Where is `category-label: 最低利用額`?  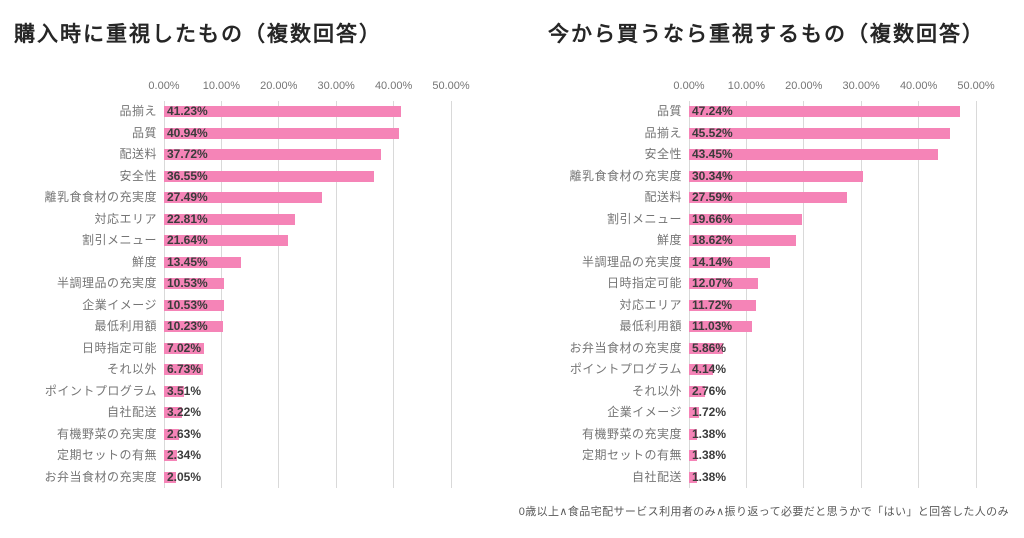
category-label: 最低利用額 is located at coordinates (125, 326).